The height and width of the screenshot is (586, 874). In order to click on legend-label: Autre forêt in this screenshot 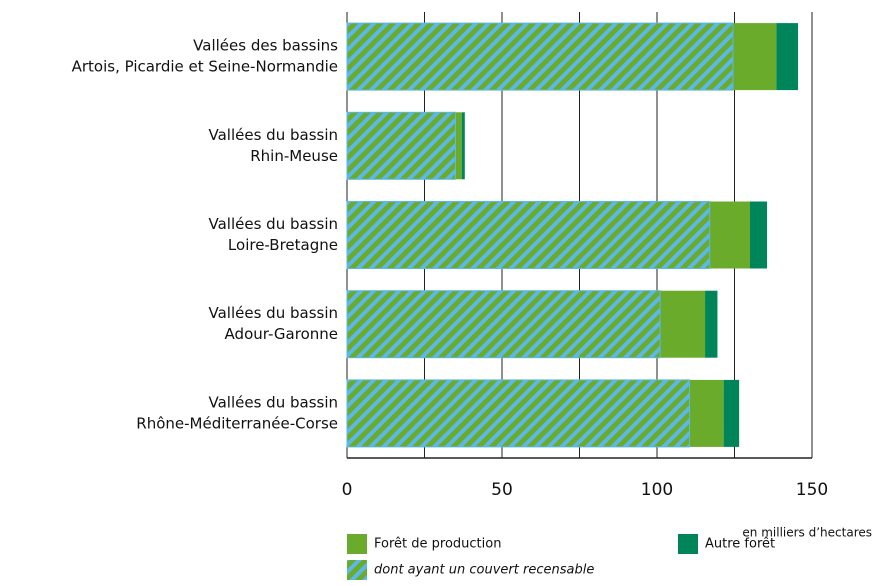, I will do `click(740, 544)`.